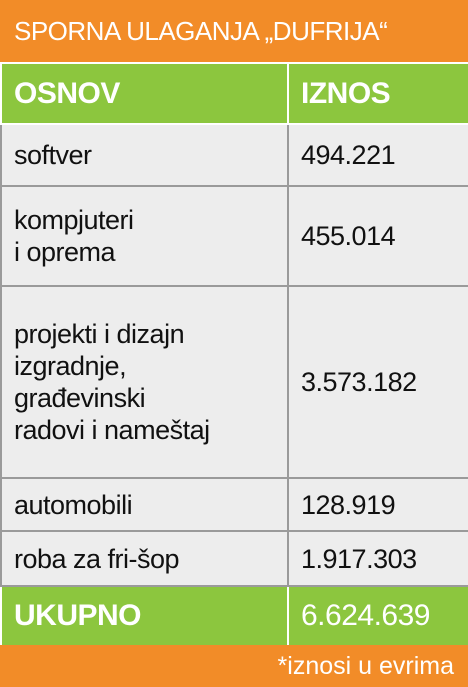 This screenshot has height=687, width=468. What do you see at coordinates (377, 155) in the screenshot?
I see `amount-cell: 494.221` at bounding box center [377, 155].